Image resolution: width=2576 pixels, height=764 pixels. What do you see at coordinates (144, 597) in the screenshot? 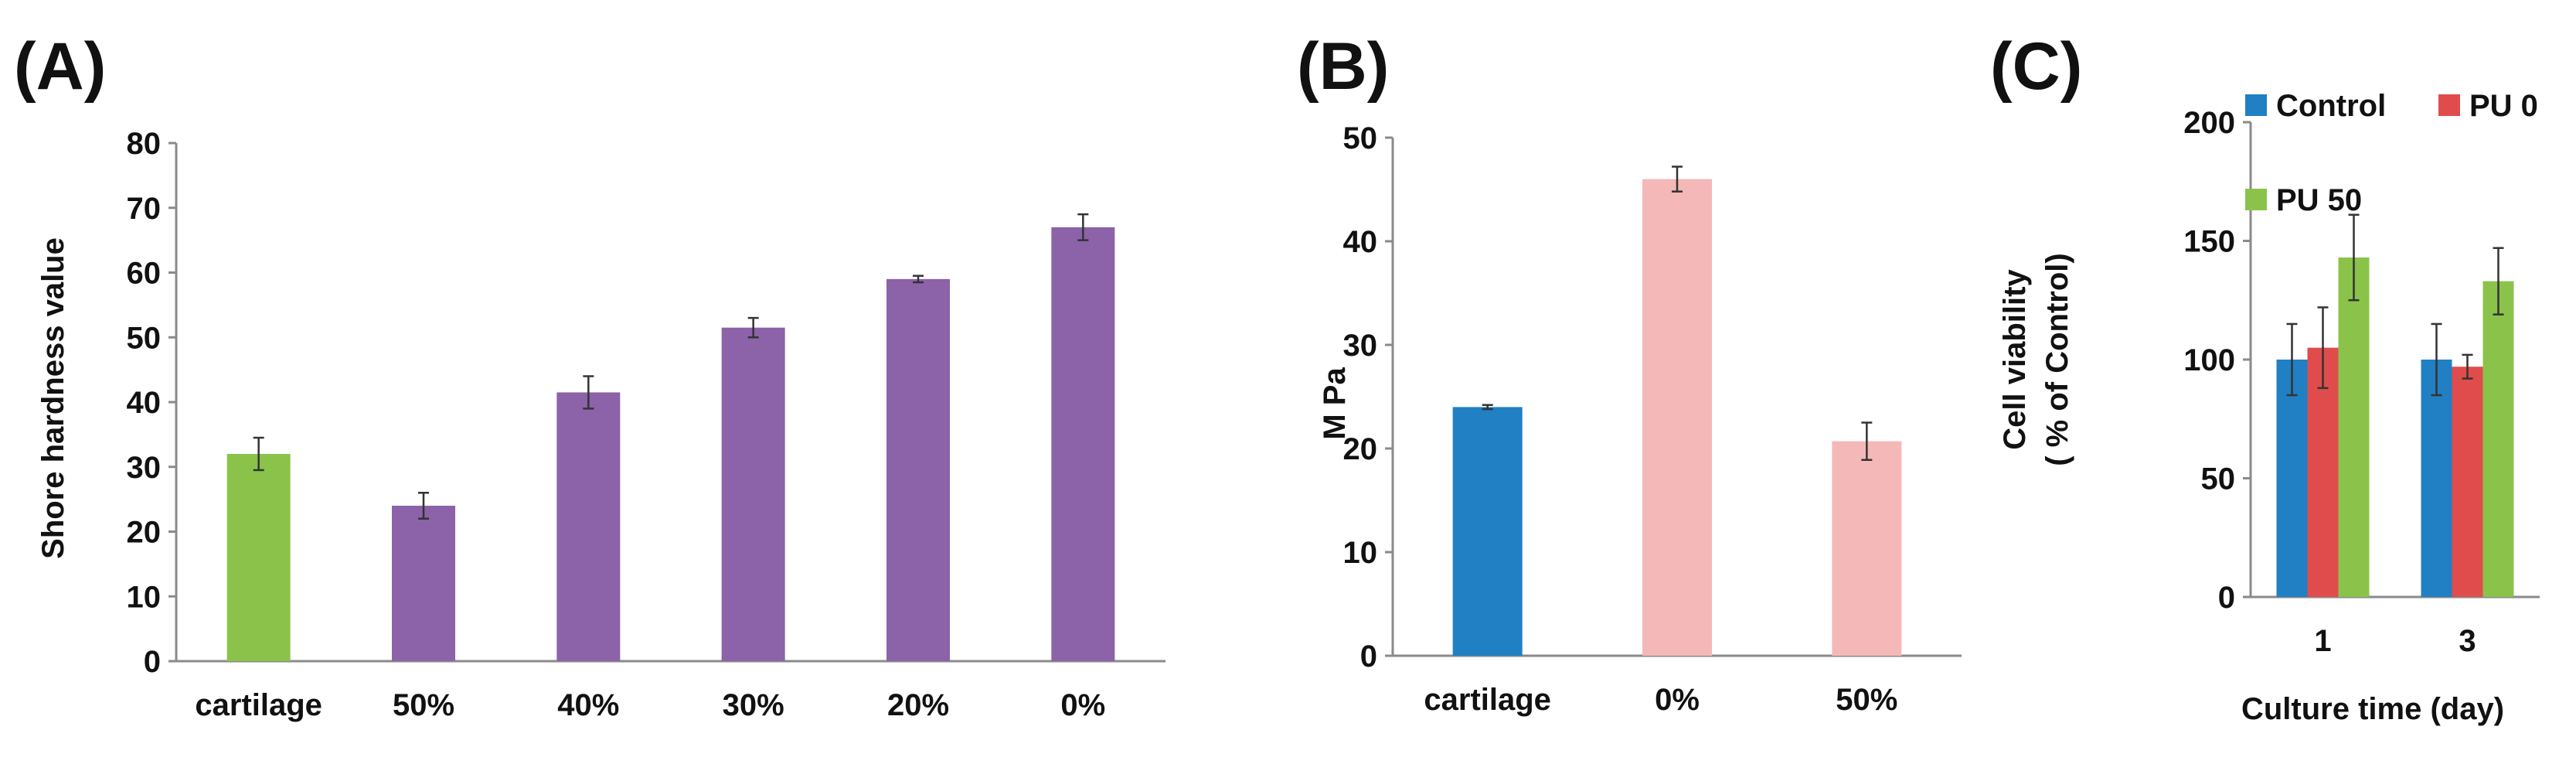
I see `panel-a-y-tick-label: 10` at bounding box center [144, 597].